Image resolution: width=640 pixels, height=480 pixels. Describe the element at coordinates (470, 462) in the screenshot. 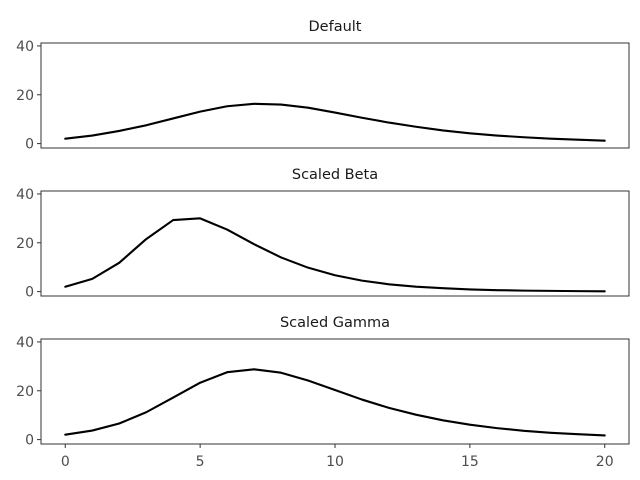

I see `x-tick-label: 15` at that location.